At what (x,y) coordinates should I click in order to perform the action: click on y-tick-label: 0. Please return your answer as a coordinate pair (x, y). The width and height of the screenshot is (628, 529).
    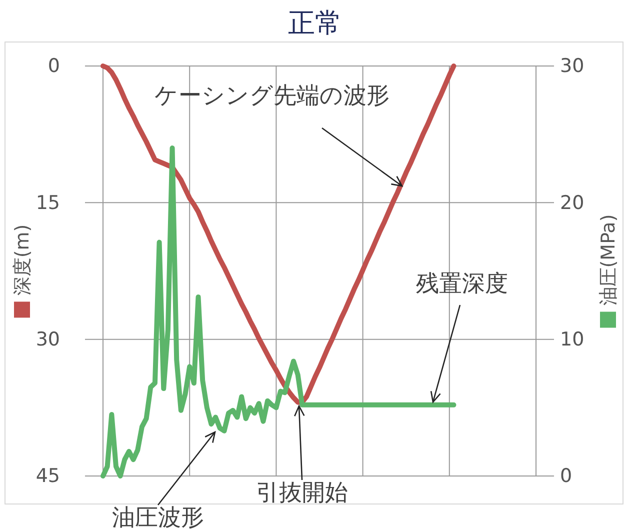
    Looking at the image, I should click on (54, 66).